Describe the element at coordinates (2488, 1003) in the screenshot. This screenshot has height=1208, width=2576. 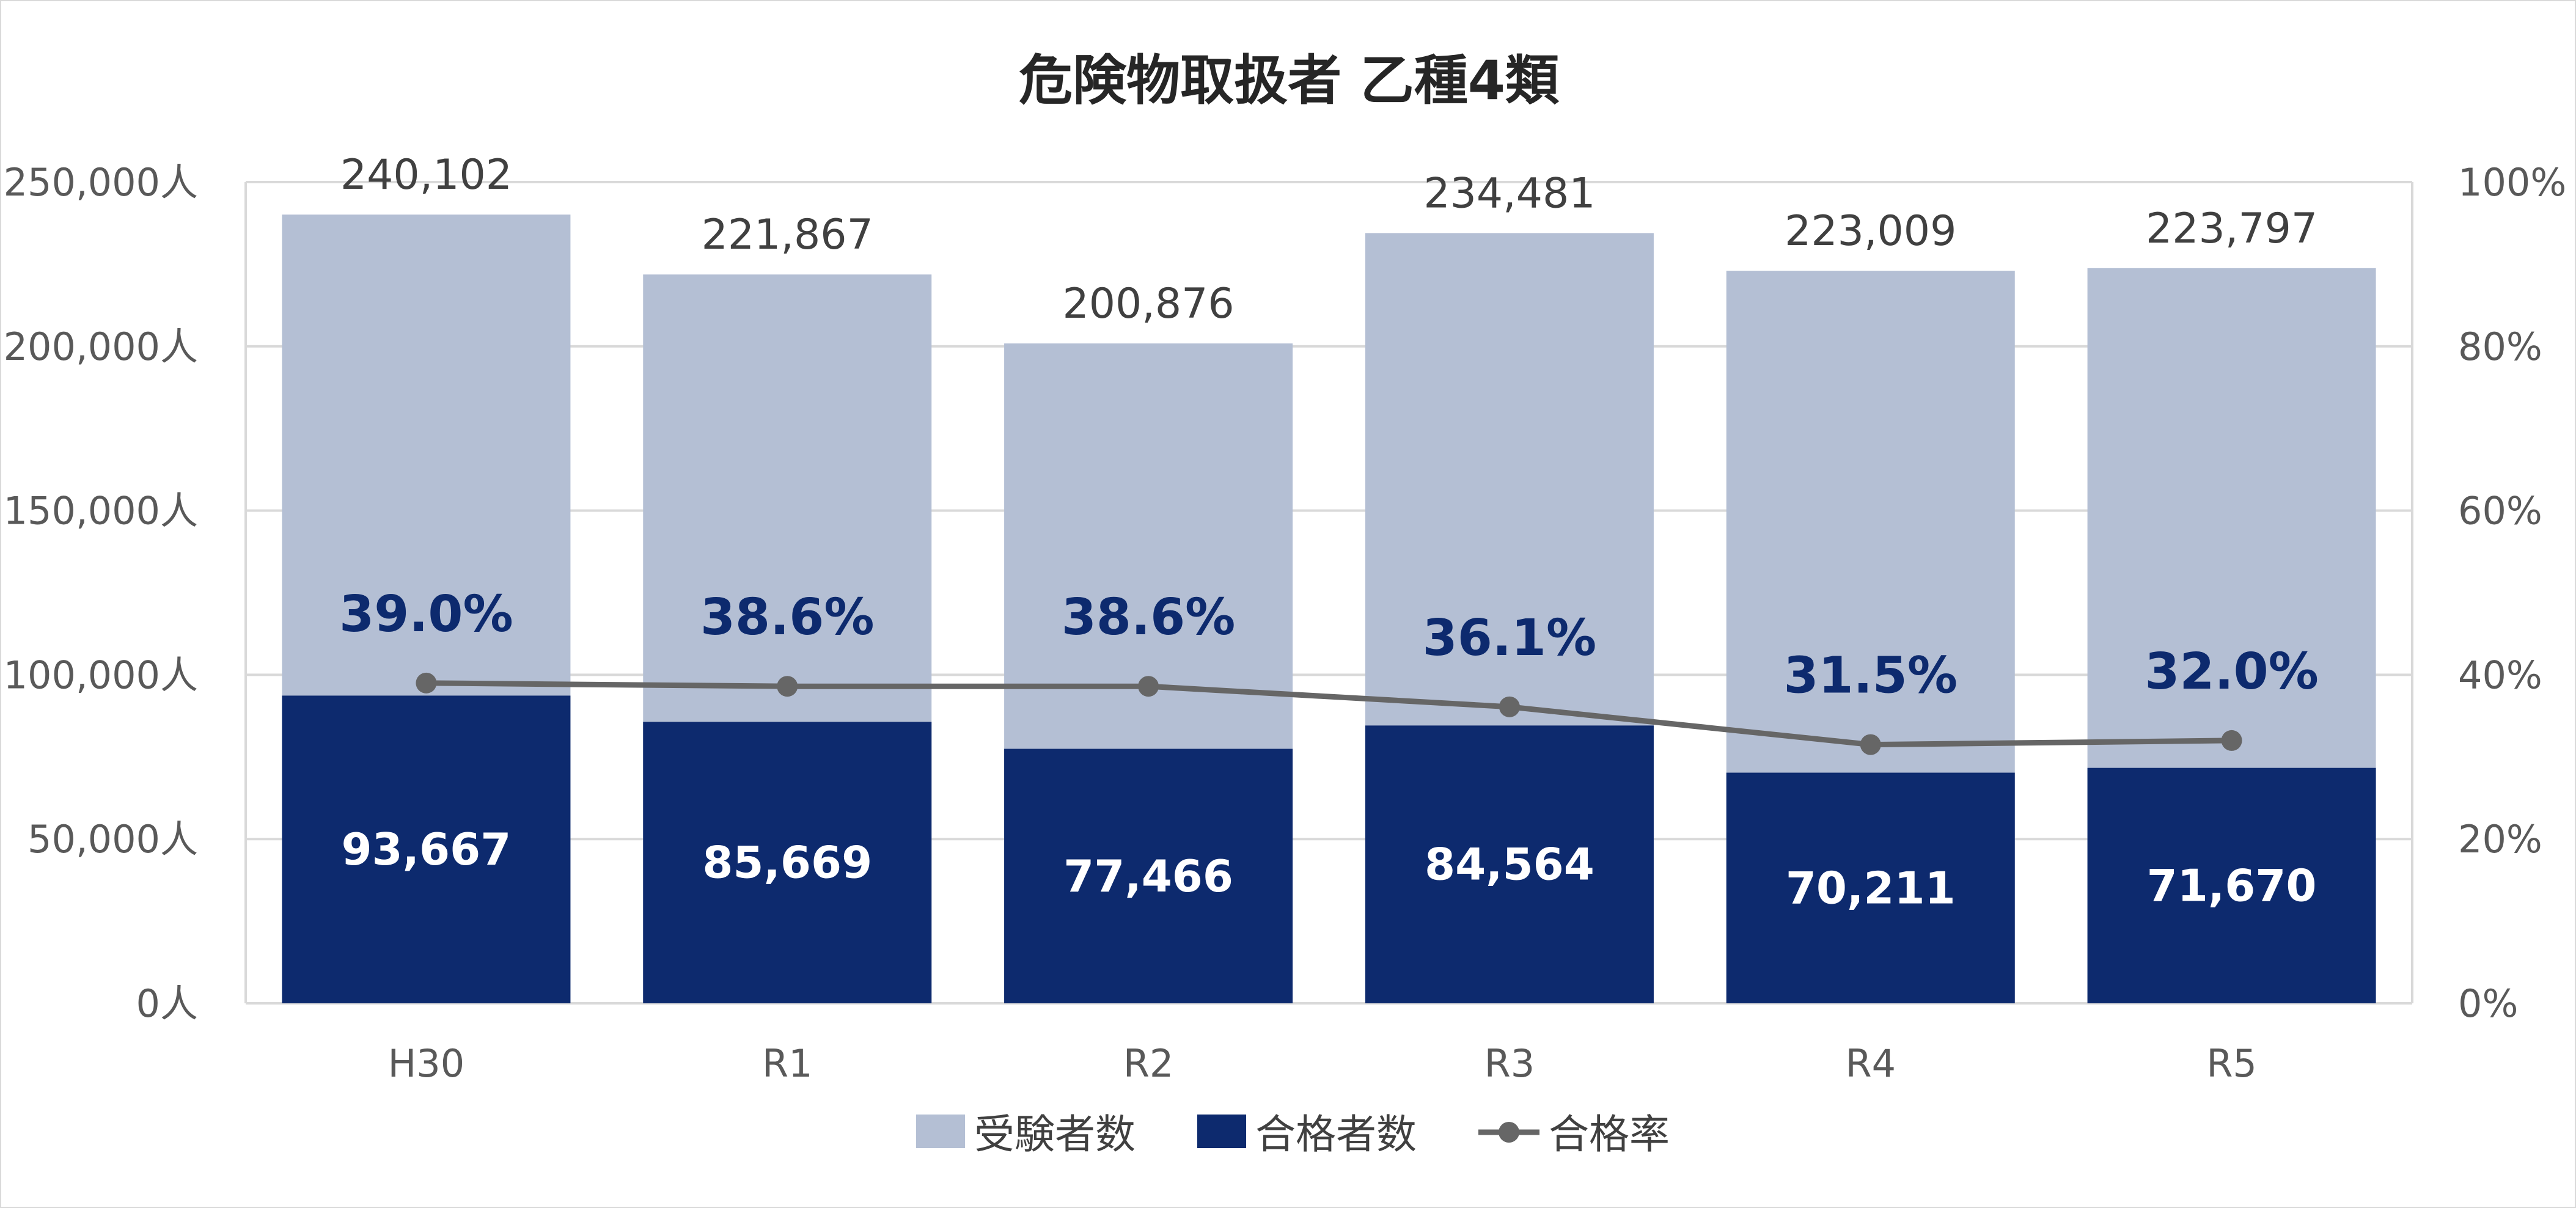
I see `y-right-tick-label: 0%` at that location.